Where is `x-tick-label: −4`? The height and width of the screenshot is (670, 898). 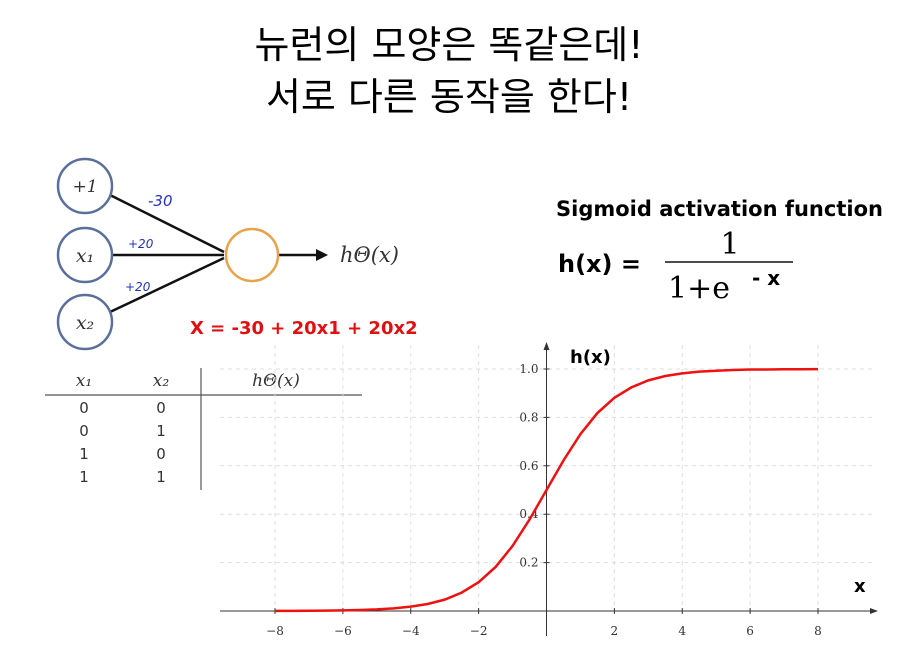 x-tick-label: −4 is located at coordinates (411, 631).